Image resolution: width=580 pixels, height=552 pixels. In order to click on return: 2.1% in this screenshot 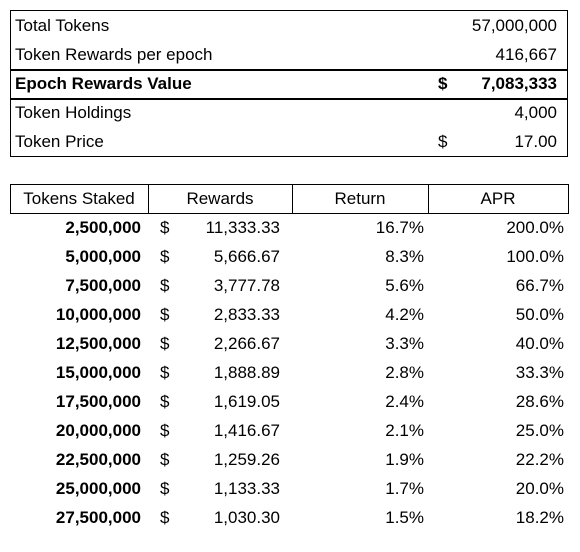, I will do `click(404, 430)`.